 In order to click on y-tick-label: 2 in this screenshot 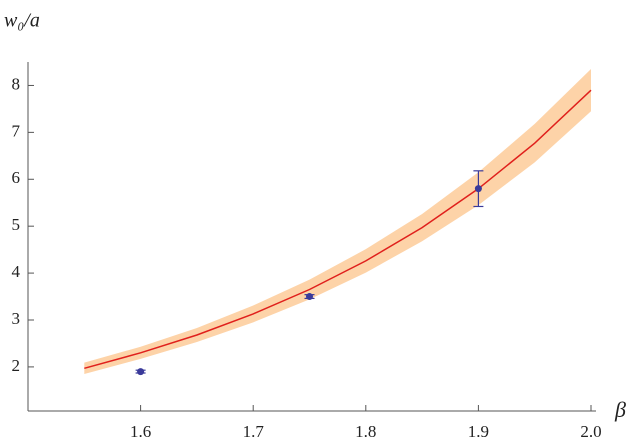, I will do `click(16, 365)`.